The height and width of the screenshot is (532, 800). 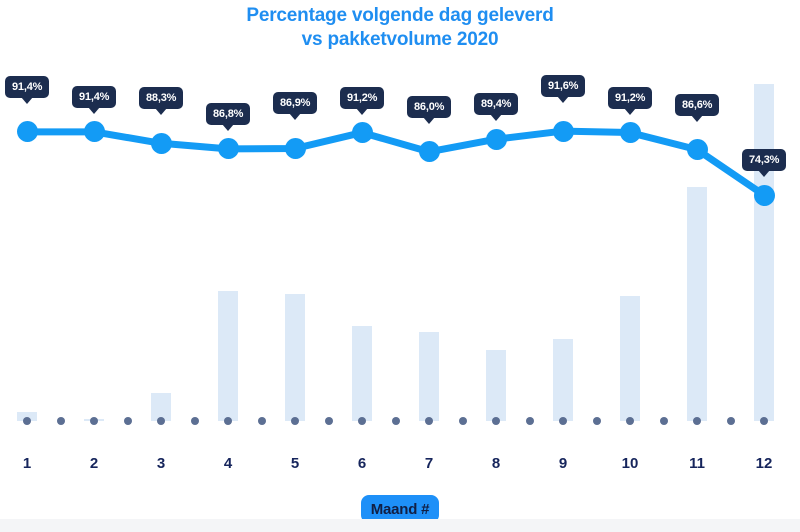 What do you see at coordinates (429, 463) in the screenshot?
I see `x-tick-7: 7` at bounding box center [429, 463].